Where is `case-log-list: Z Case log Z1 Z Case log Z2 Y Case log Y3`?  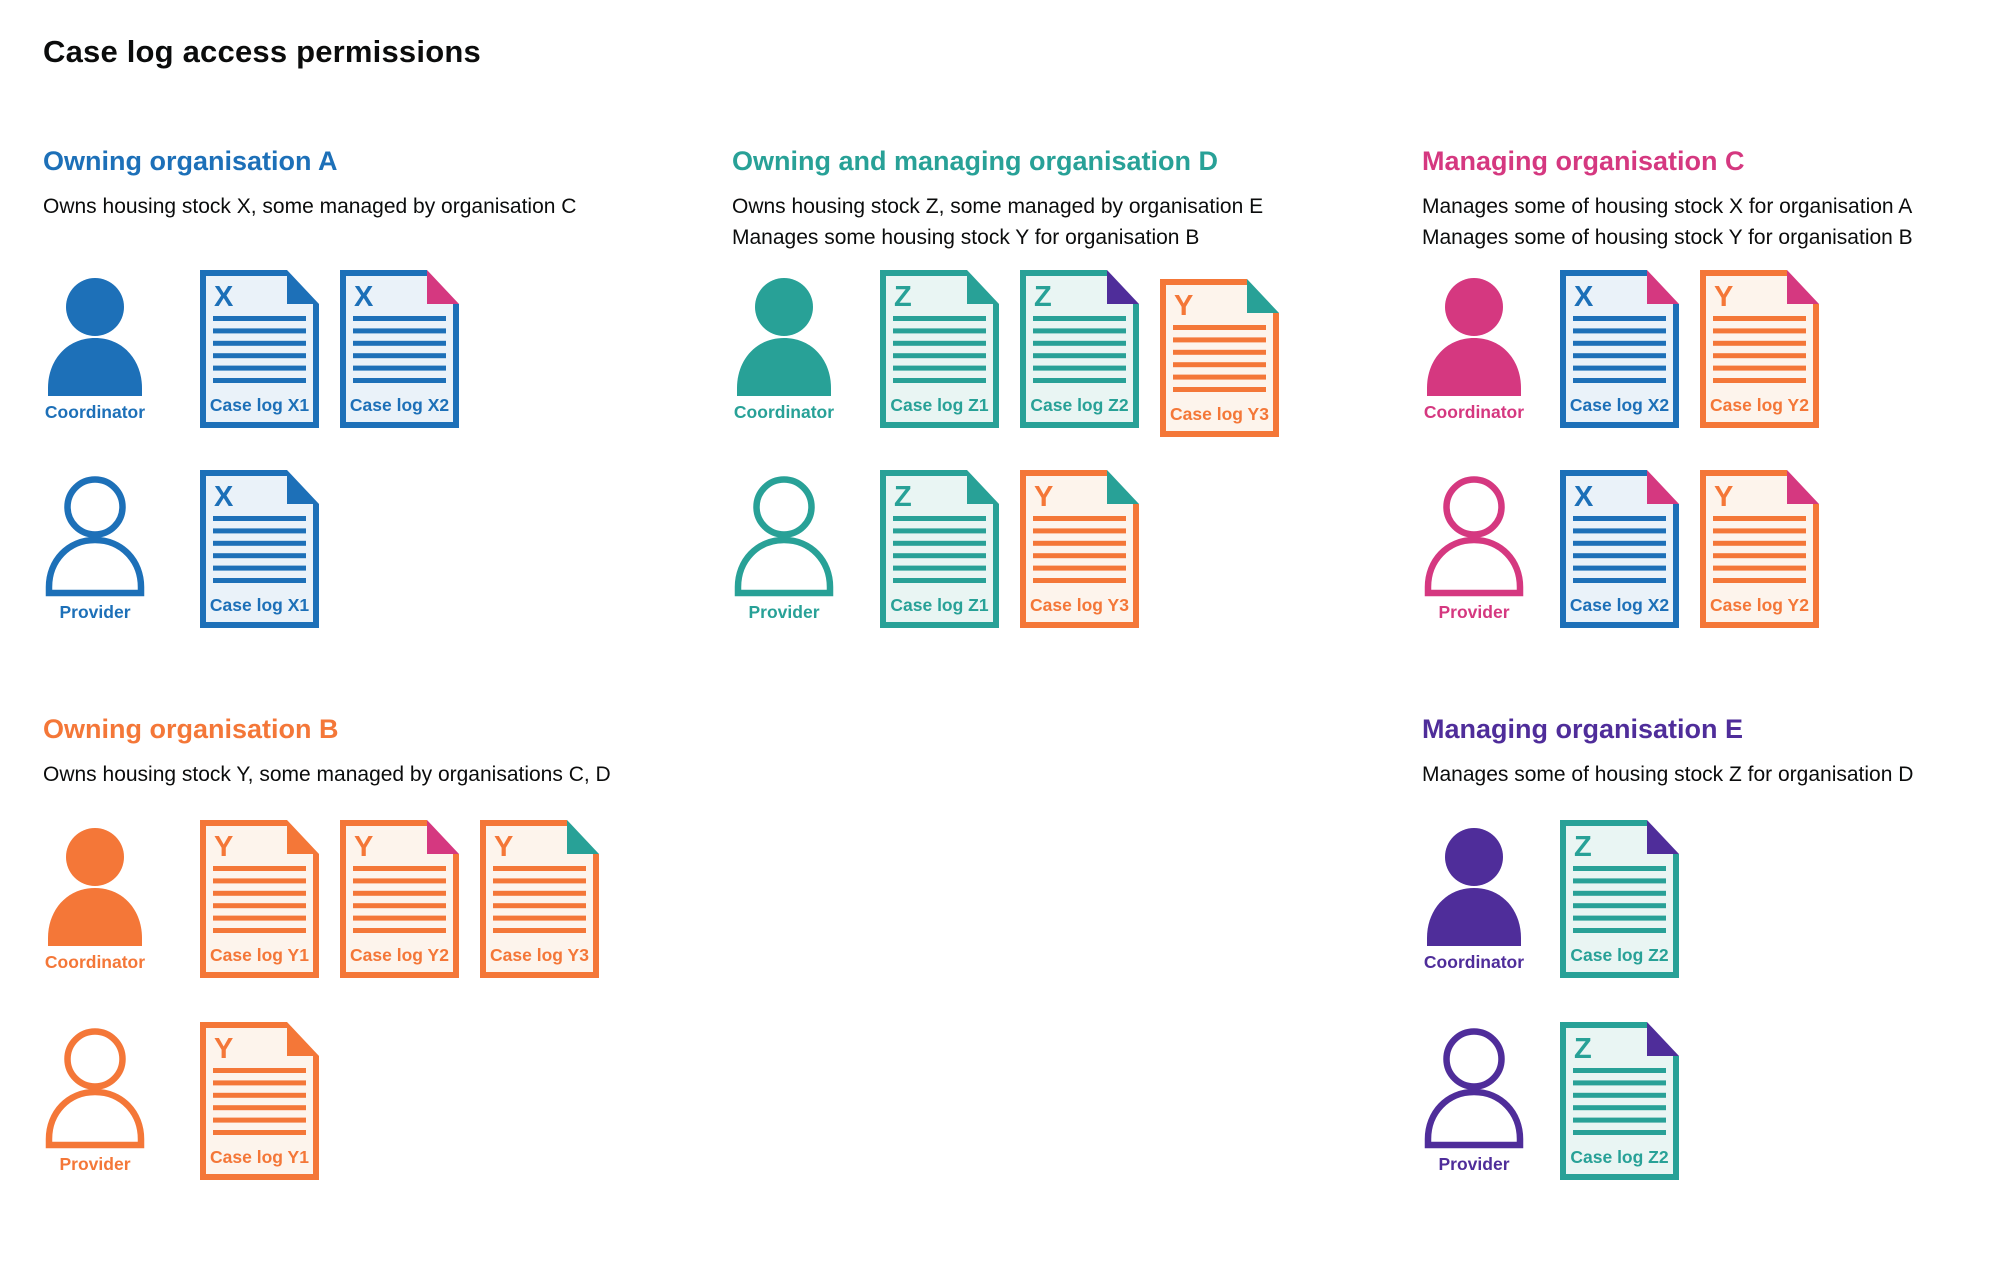
case-log-list: Z Case log Z1 Z Case log Z2 Y Case log Y3 is located at coordinates (1079, 356).